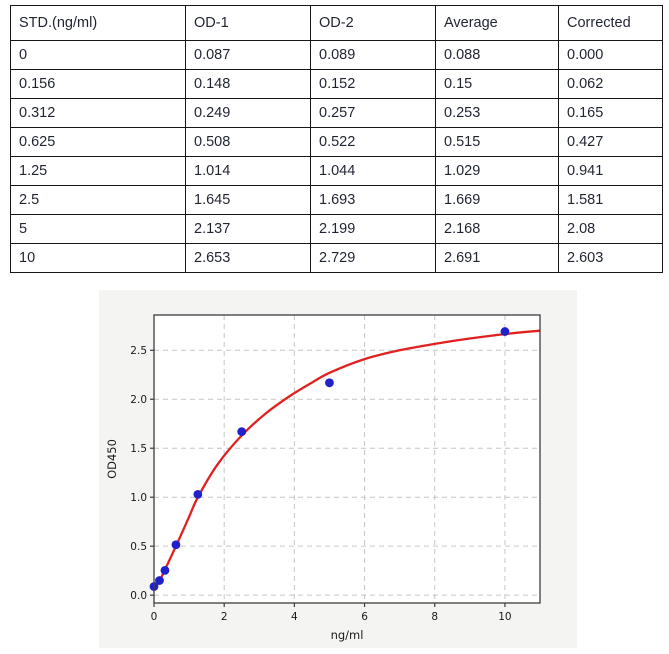 This screenshot has width=669, height=654. What do you see at coordinates (504, 617) in the screenshot?
I see `x-tick-label: 10` at bounding box center [504, 617].